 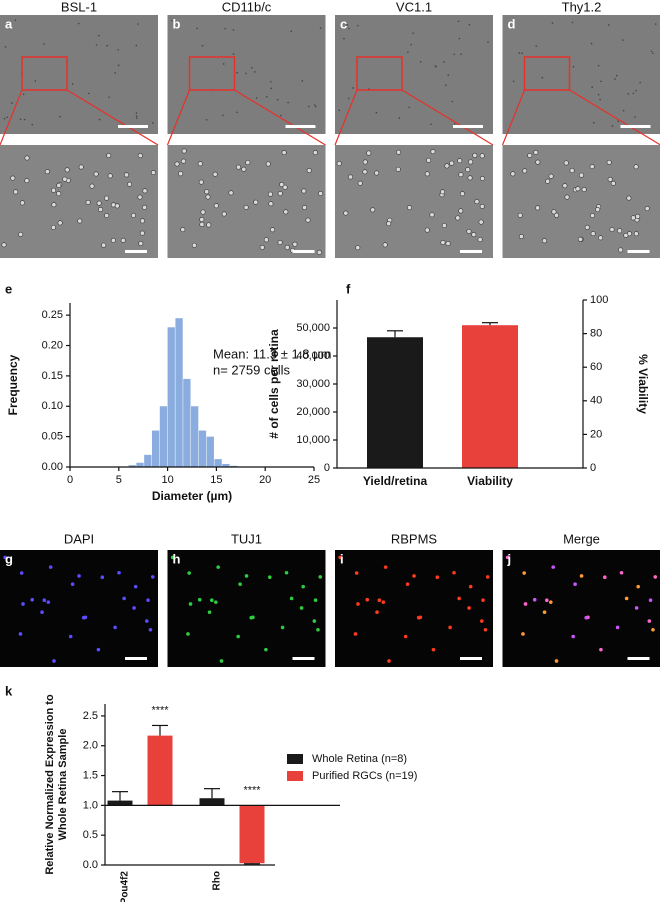 What do you see at coordinates (313, 328) in the screenshot?
I see `y-tick-label: 50,000` at bounding box center [313, 328].